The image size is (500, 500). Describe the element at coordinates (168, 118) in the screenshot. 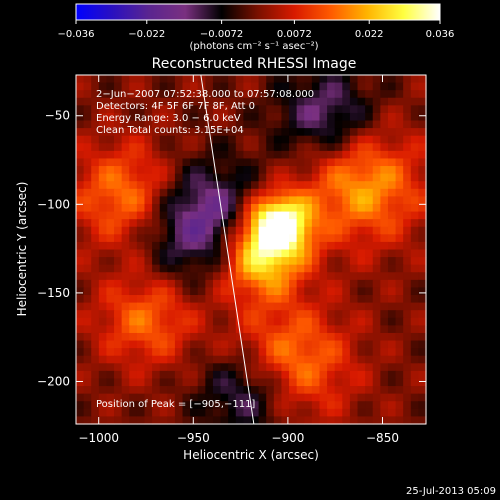

I see `annotation-energy: Energy Range: 3.0 − 6.0 keV` at that location.